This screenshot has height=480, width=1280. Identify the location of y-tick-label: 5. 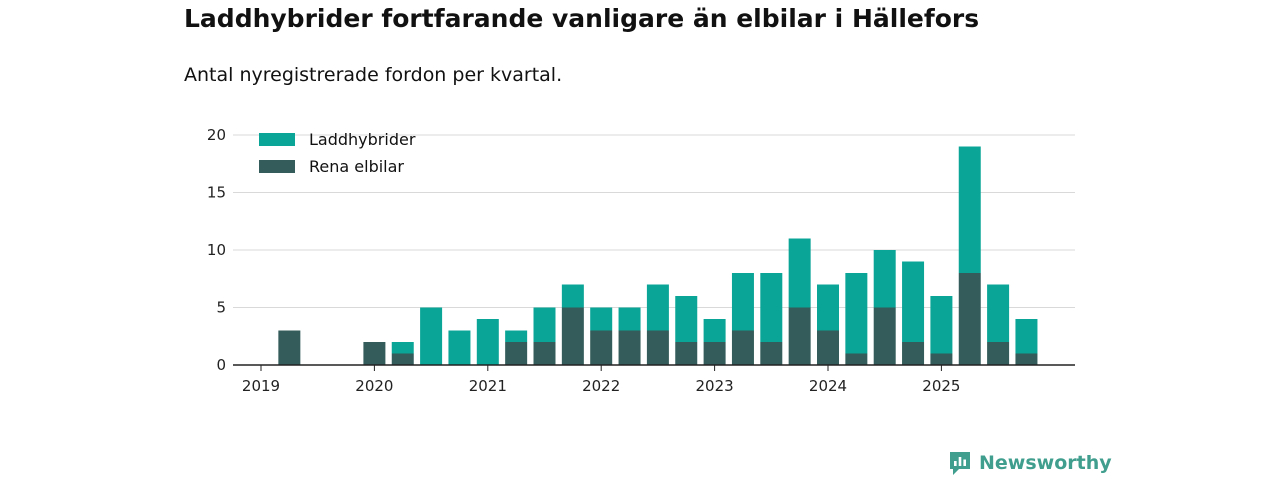
(221, 308).